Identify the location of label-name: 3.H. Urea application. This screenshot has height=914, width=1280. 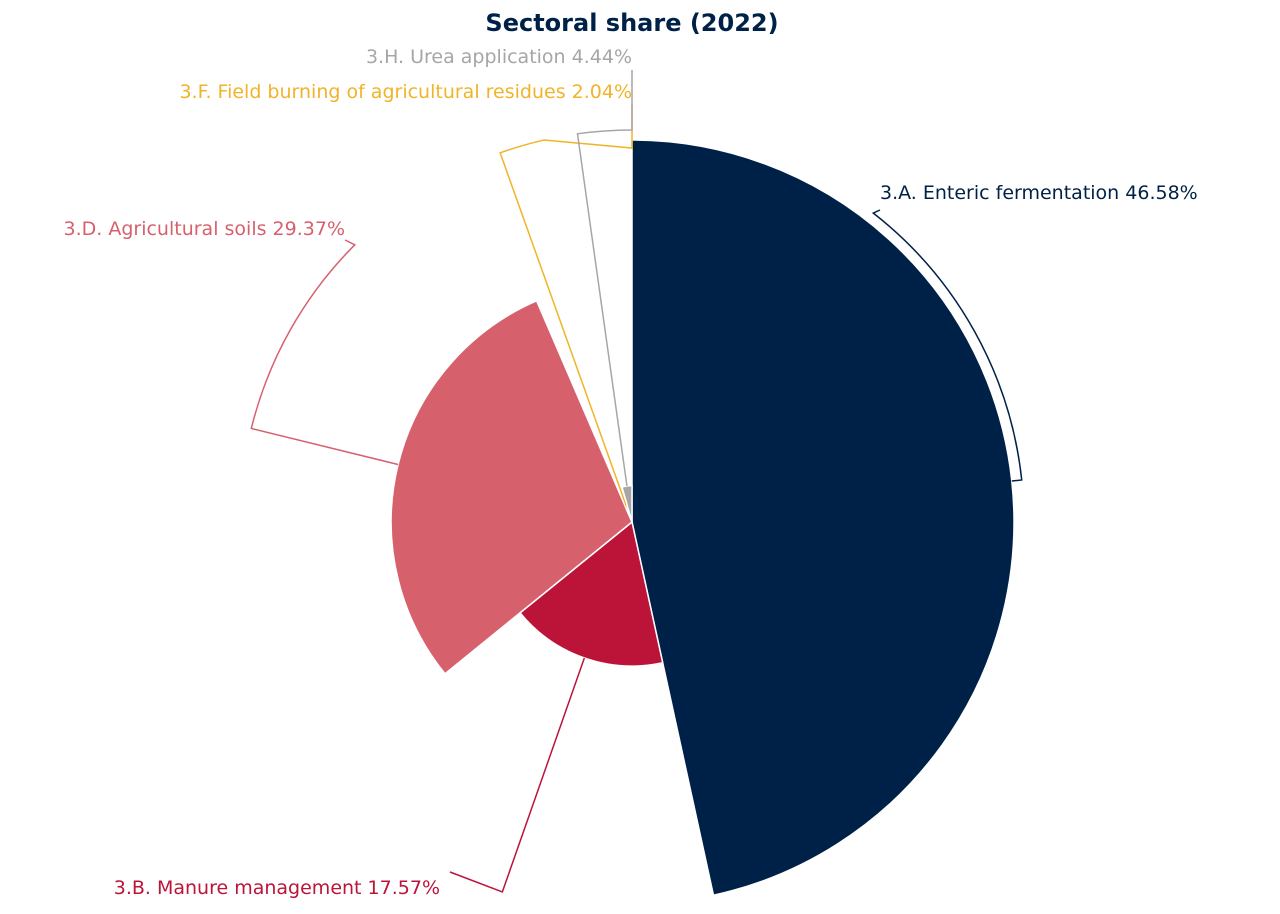
(466, 57).